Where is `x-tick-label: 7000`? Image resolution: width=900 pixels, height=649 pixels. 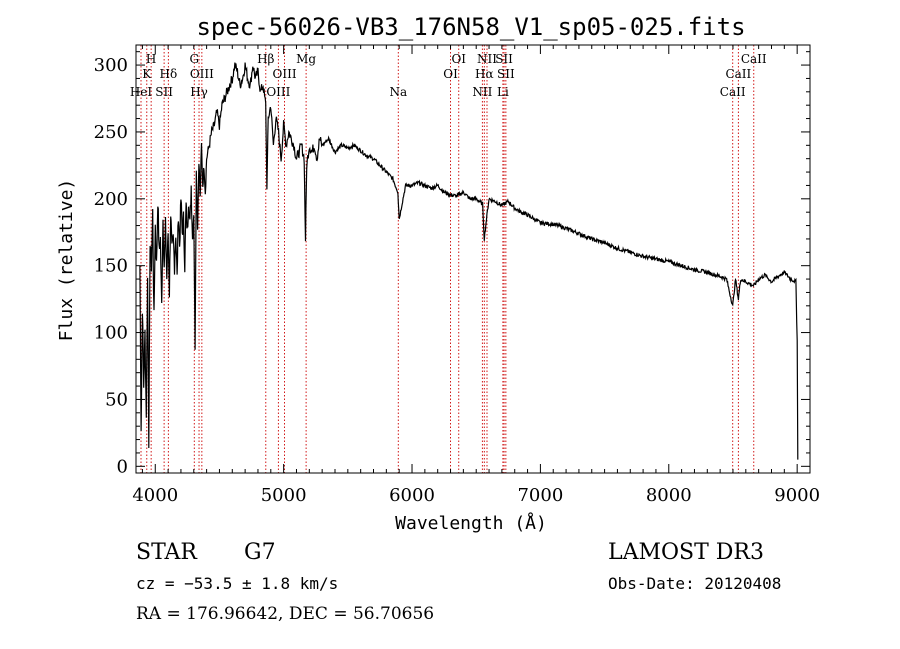
x-tick-label: 7000 is located at coordinates (540, 495).